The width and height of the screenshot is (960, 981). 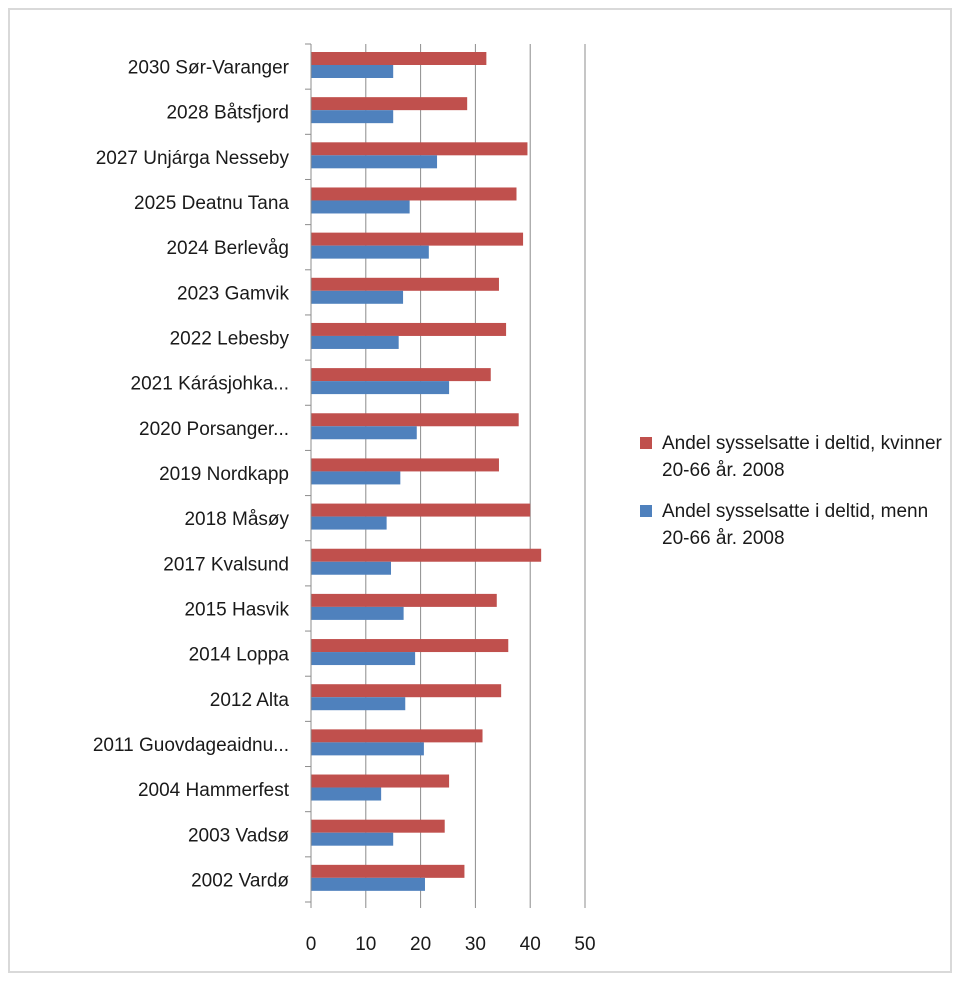 What do you see at coordinates (250, 700) in the screenshot?
I see `category-label: 2012 Alta` at bounding box center [250, 700].